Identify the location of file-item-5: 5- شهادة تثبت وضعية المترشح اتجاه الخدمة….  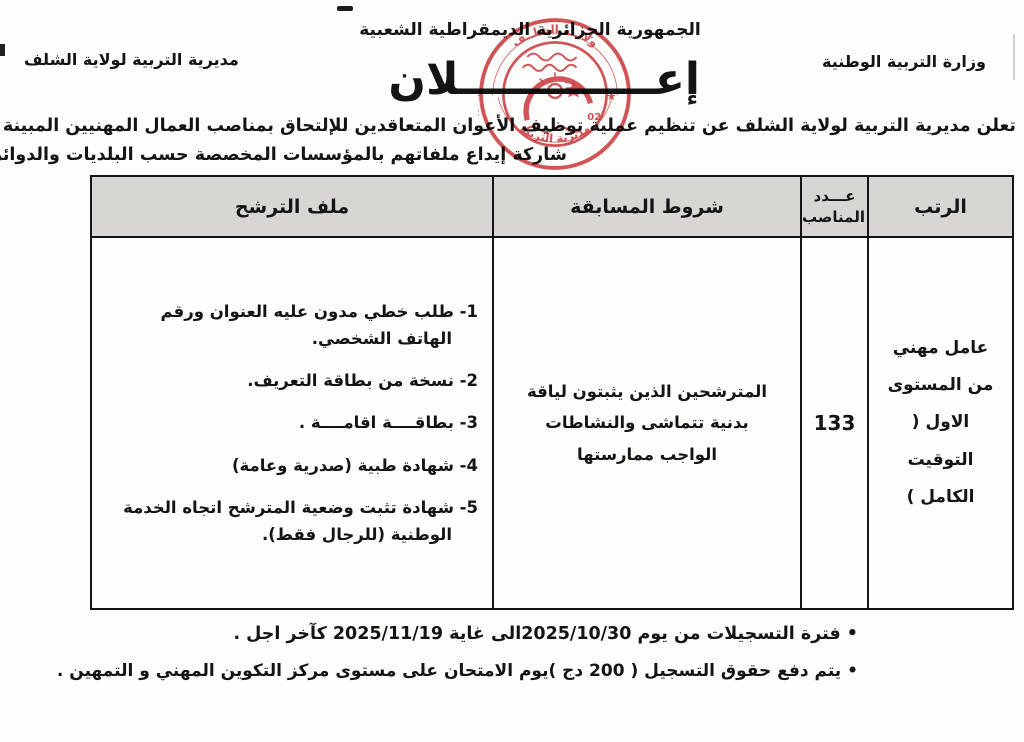
(300, 521).